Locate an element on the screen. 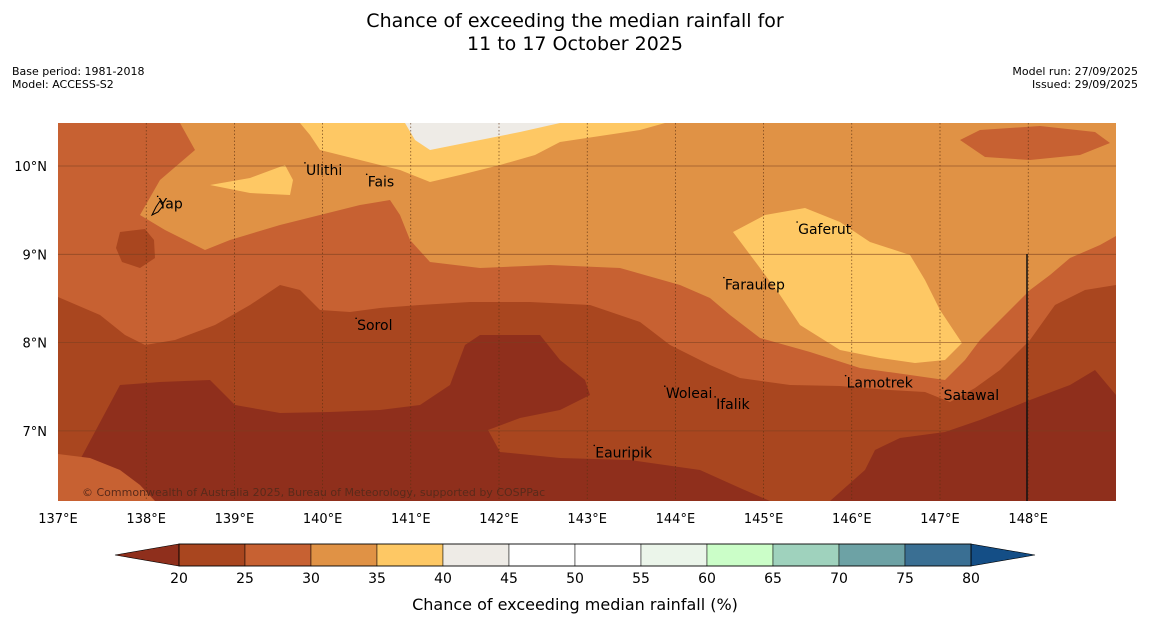 Image resolution: width=1150 pixels, height=644 pixels. place-label: Faraulep is located at coordinates (755, 286).